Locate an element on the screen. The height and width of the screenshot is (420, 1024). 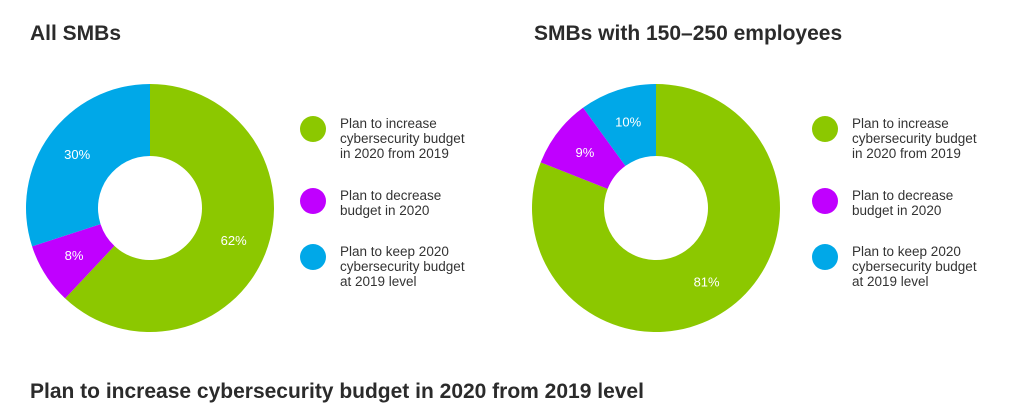
data-label-increase: 81% is located at coordinates (707, 281).